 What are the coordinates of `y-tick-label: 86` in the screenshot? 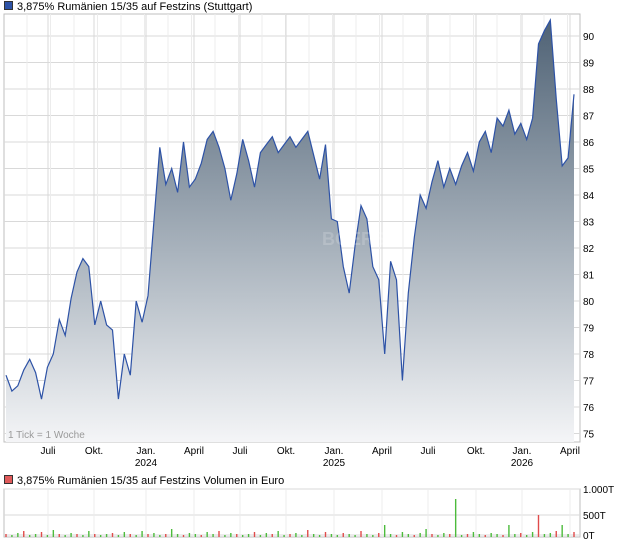 It's located at (589, 143).